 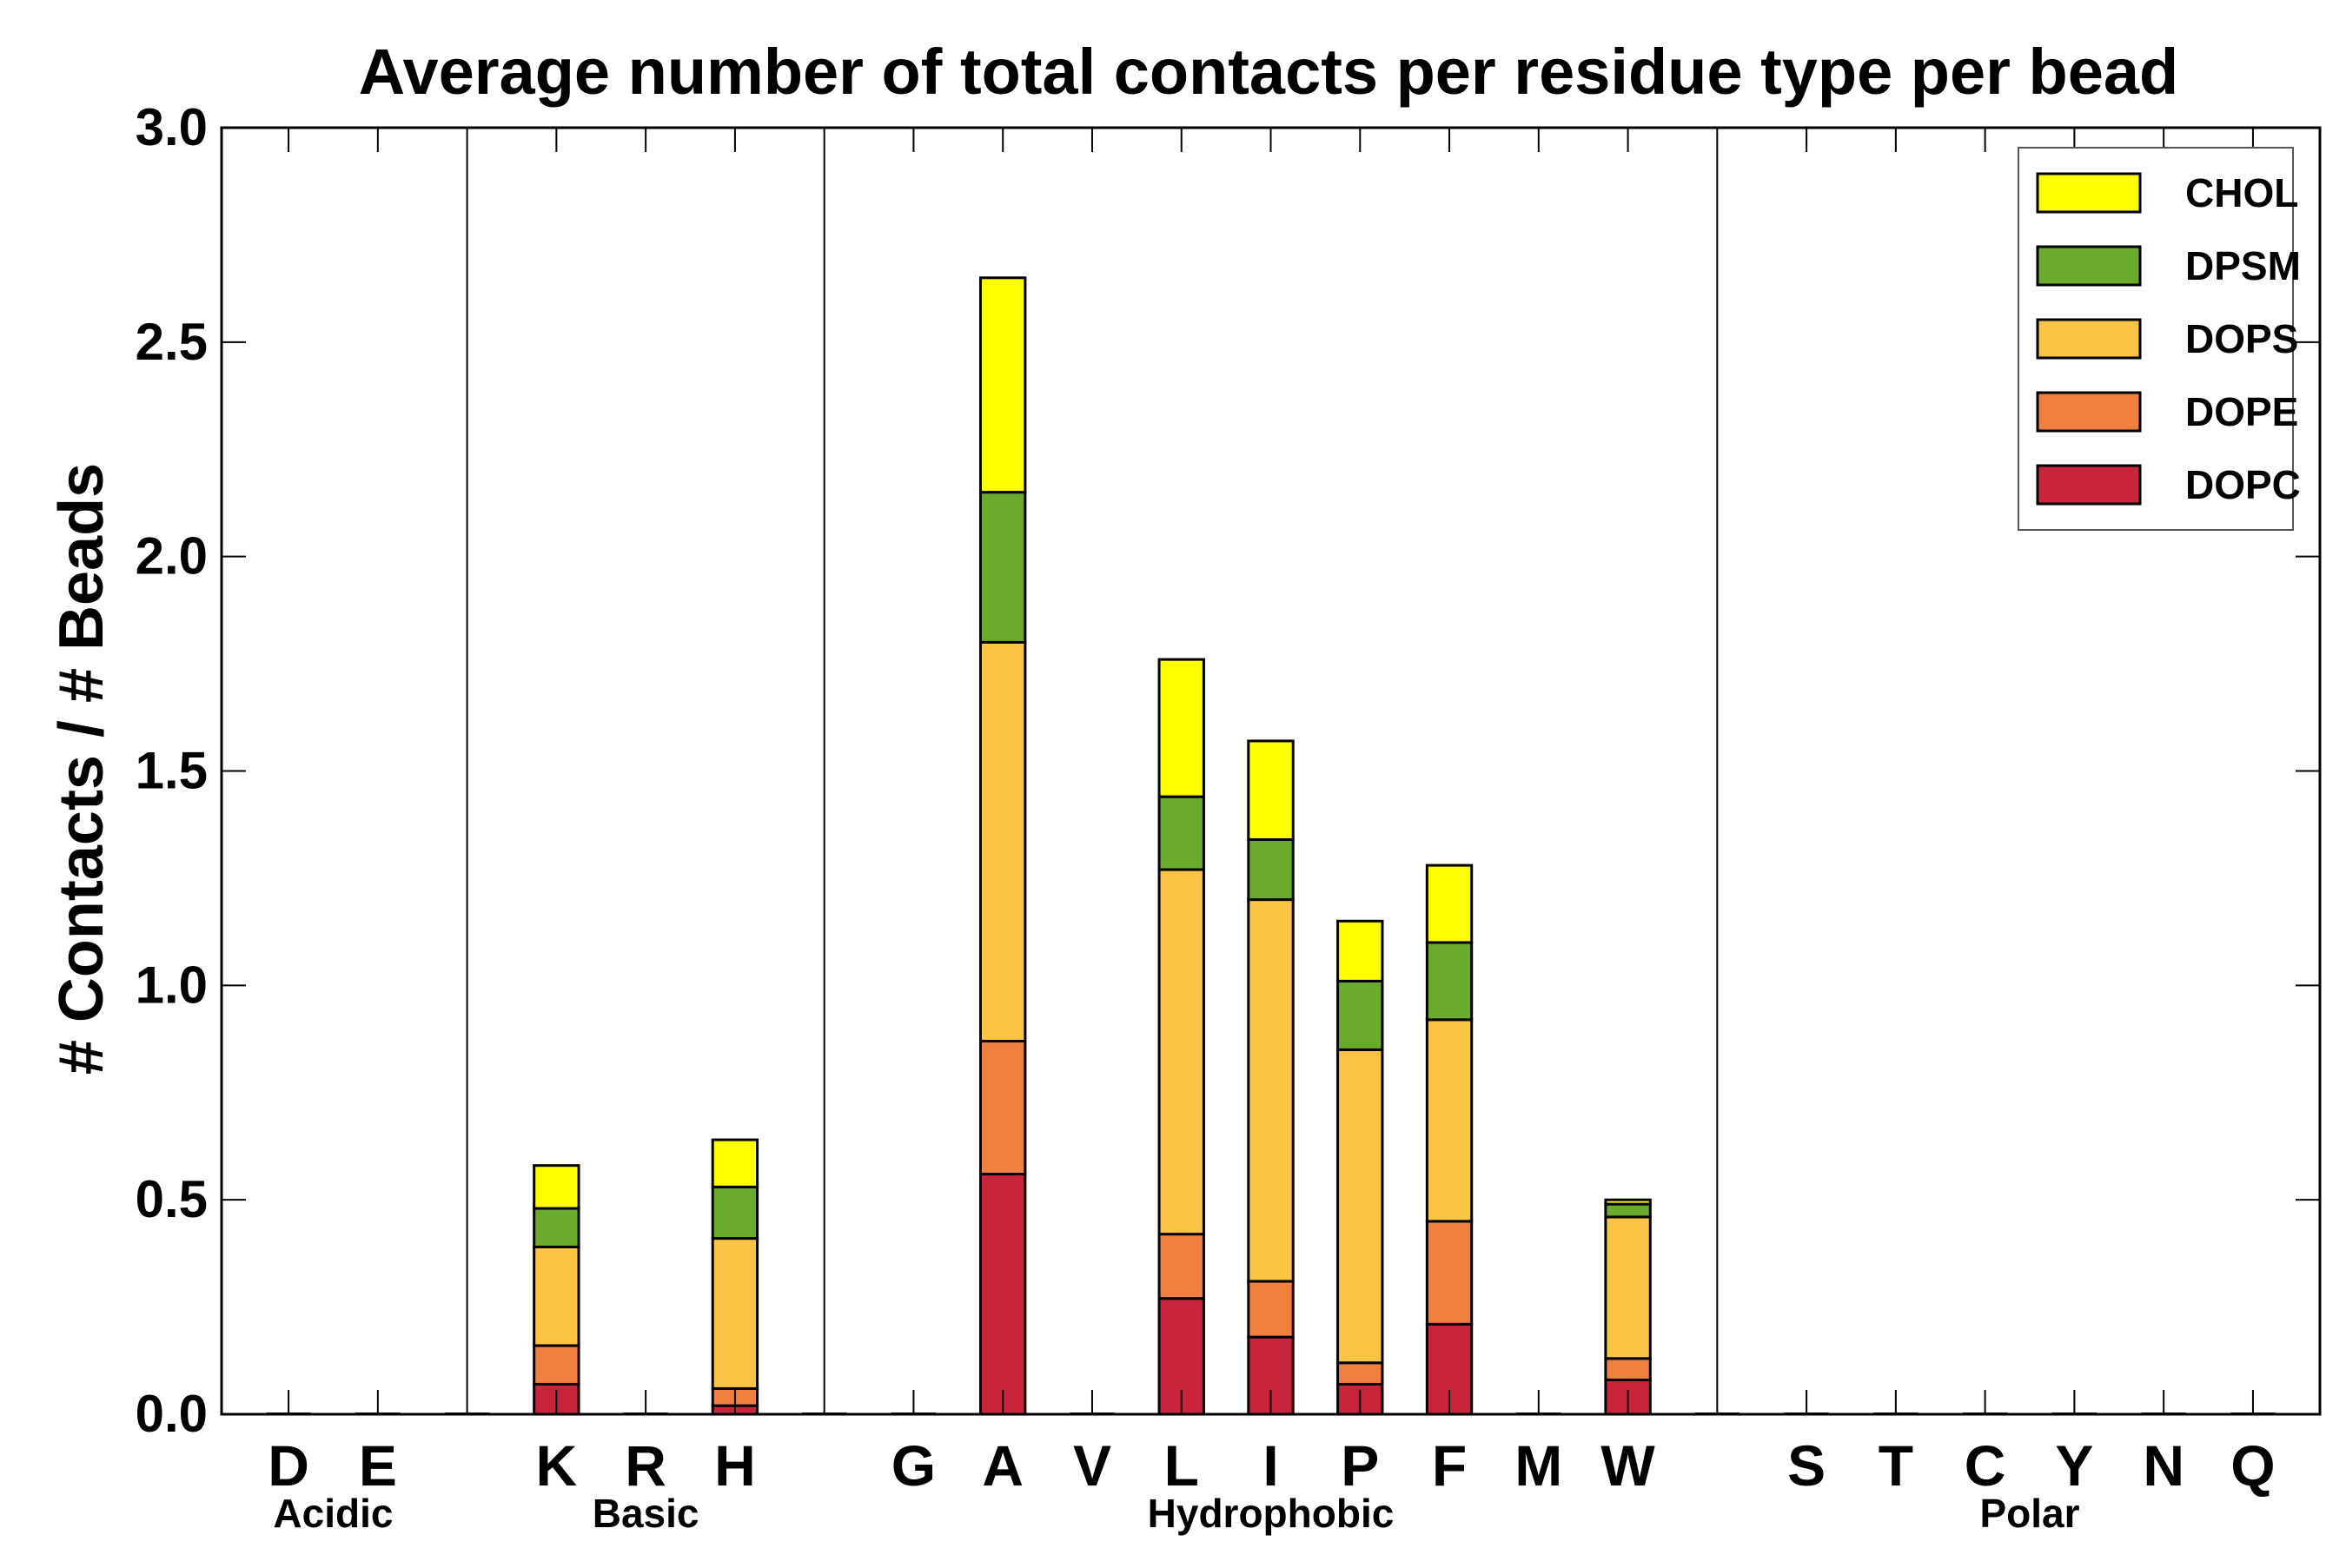 What do you see at coordinates (1271, 790) in the screenshot?
I see `bar-i-chol` at bounding box center [1271, 790].